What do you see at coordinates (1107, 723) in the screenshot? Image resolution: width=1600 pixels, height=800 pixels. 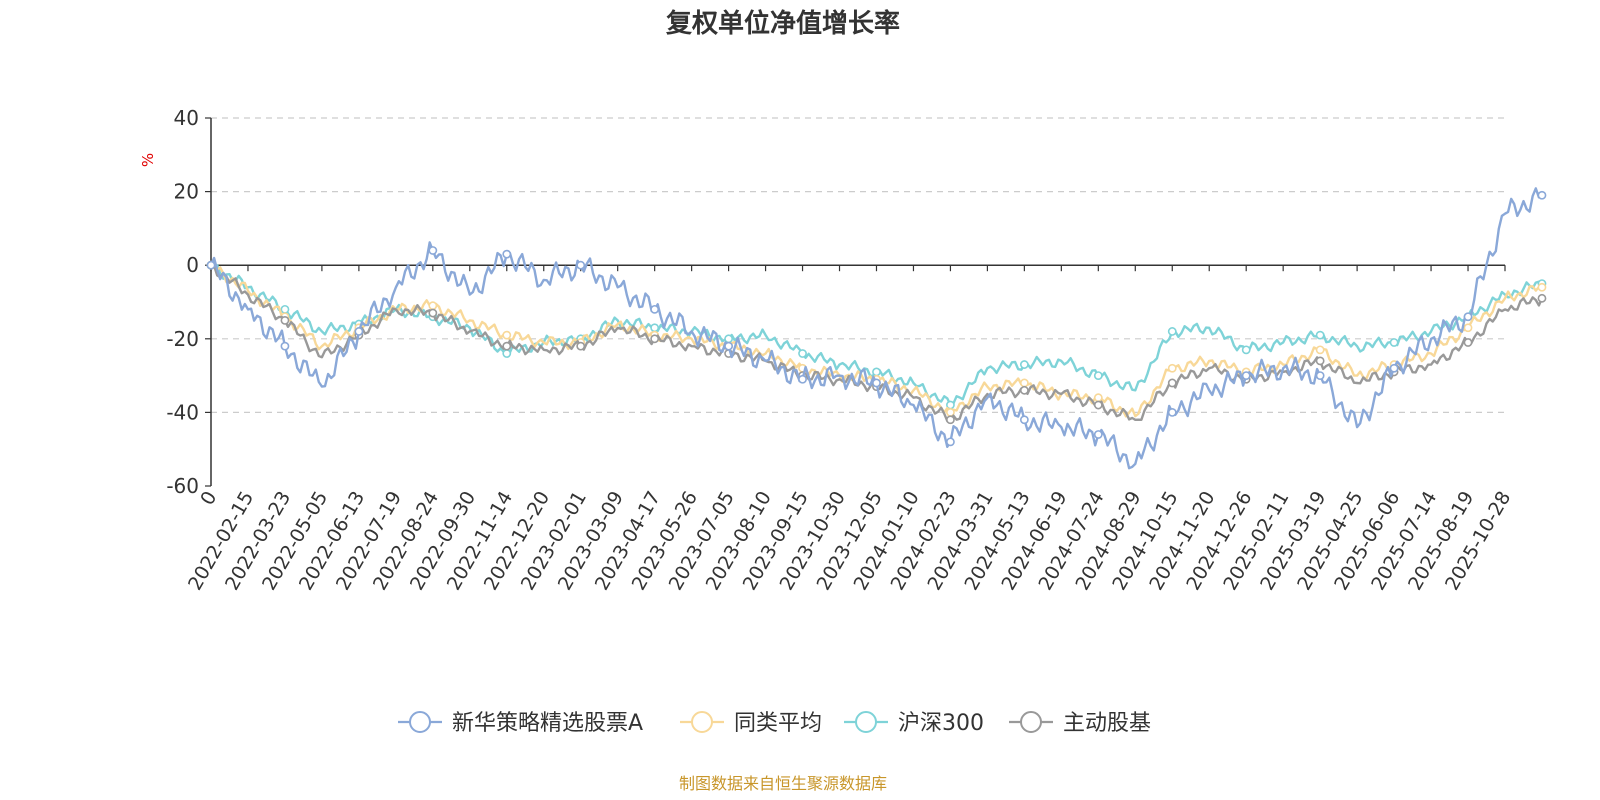 I see `legend-label: 主动股基` at bounding box center [1107, 723].